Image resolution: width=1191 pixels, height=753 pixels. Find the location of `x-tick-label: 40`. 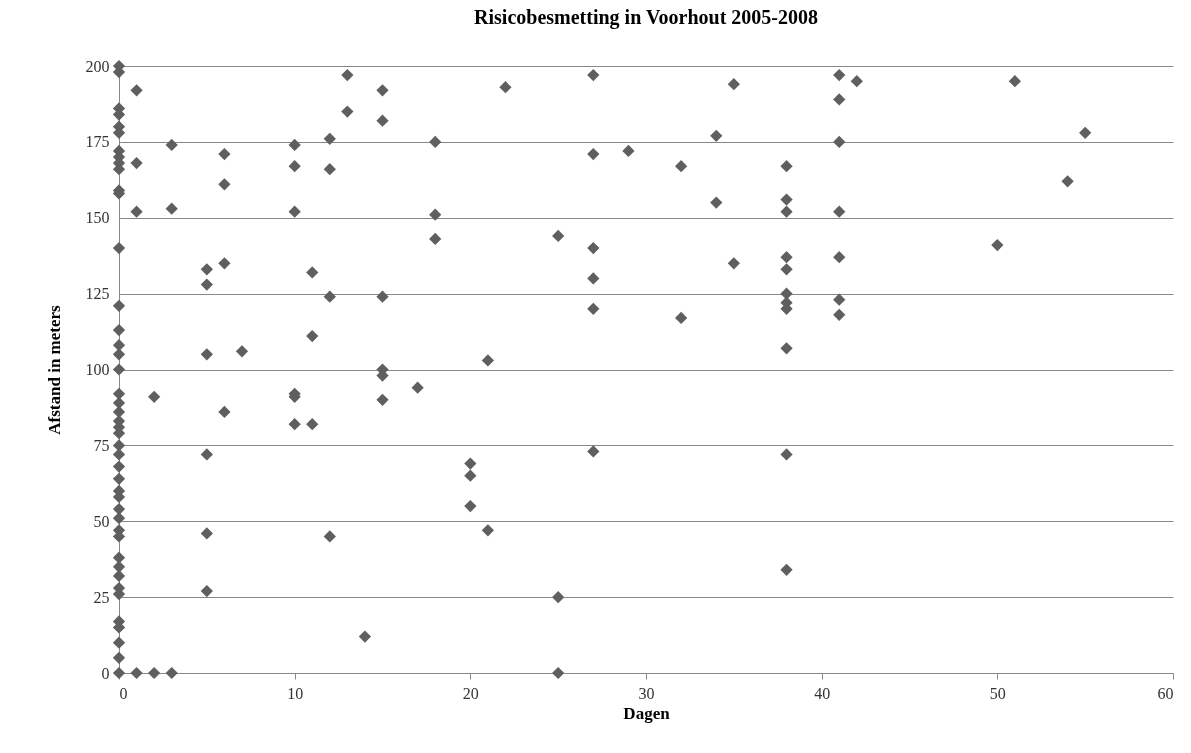

x-tick-label: 40 is located at coordinates (822, 693).